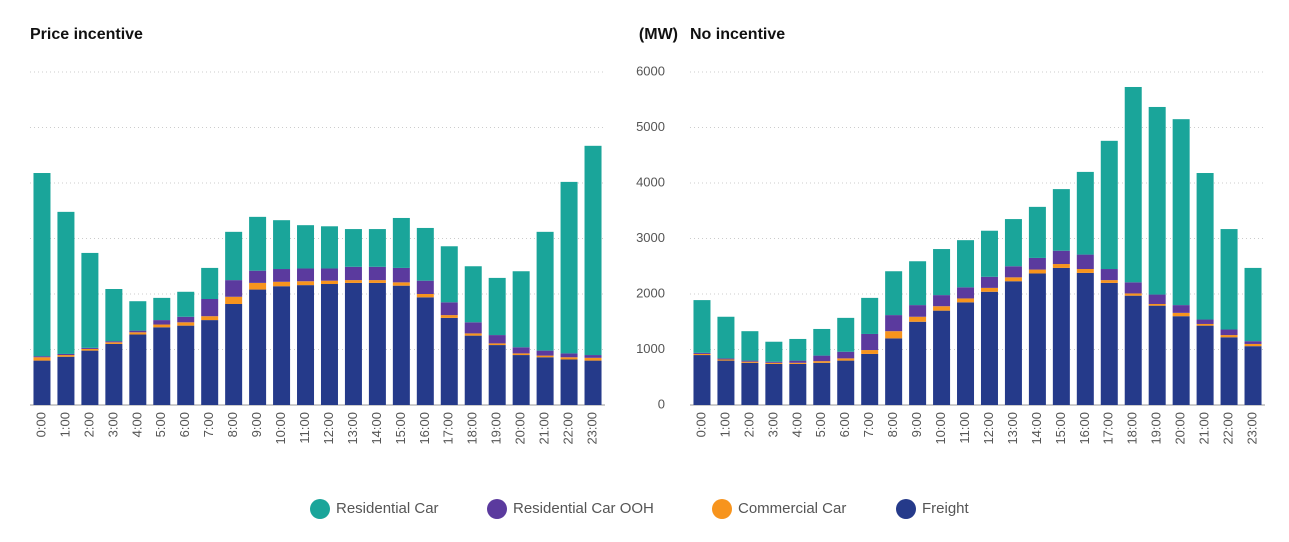  What do you see at coordinates (796, 424) in the screenshot?
I see `x-tick-label: 4:00` at bounding box center [796, 424].